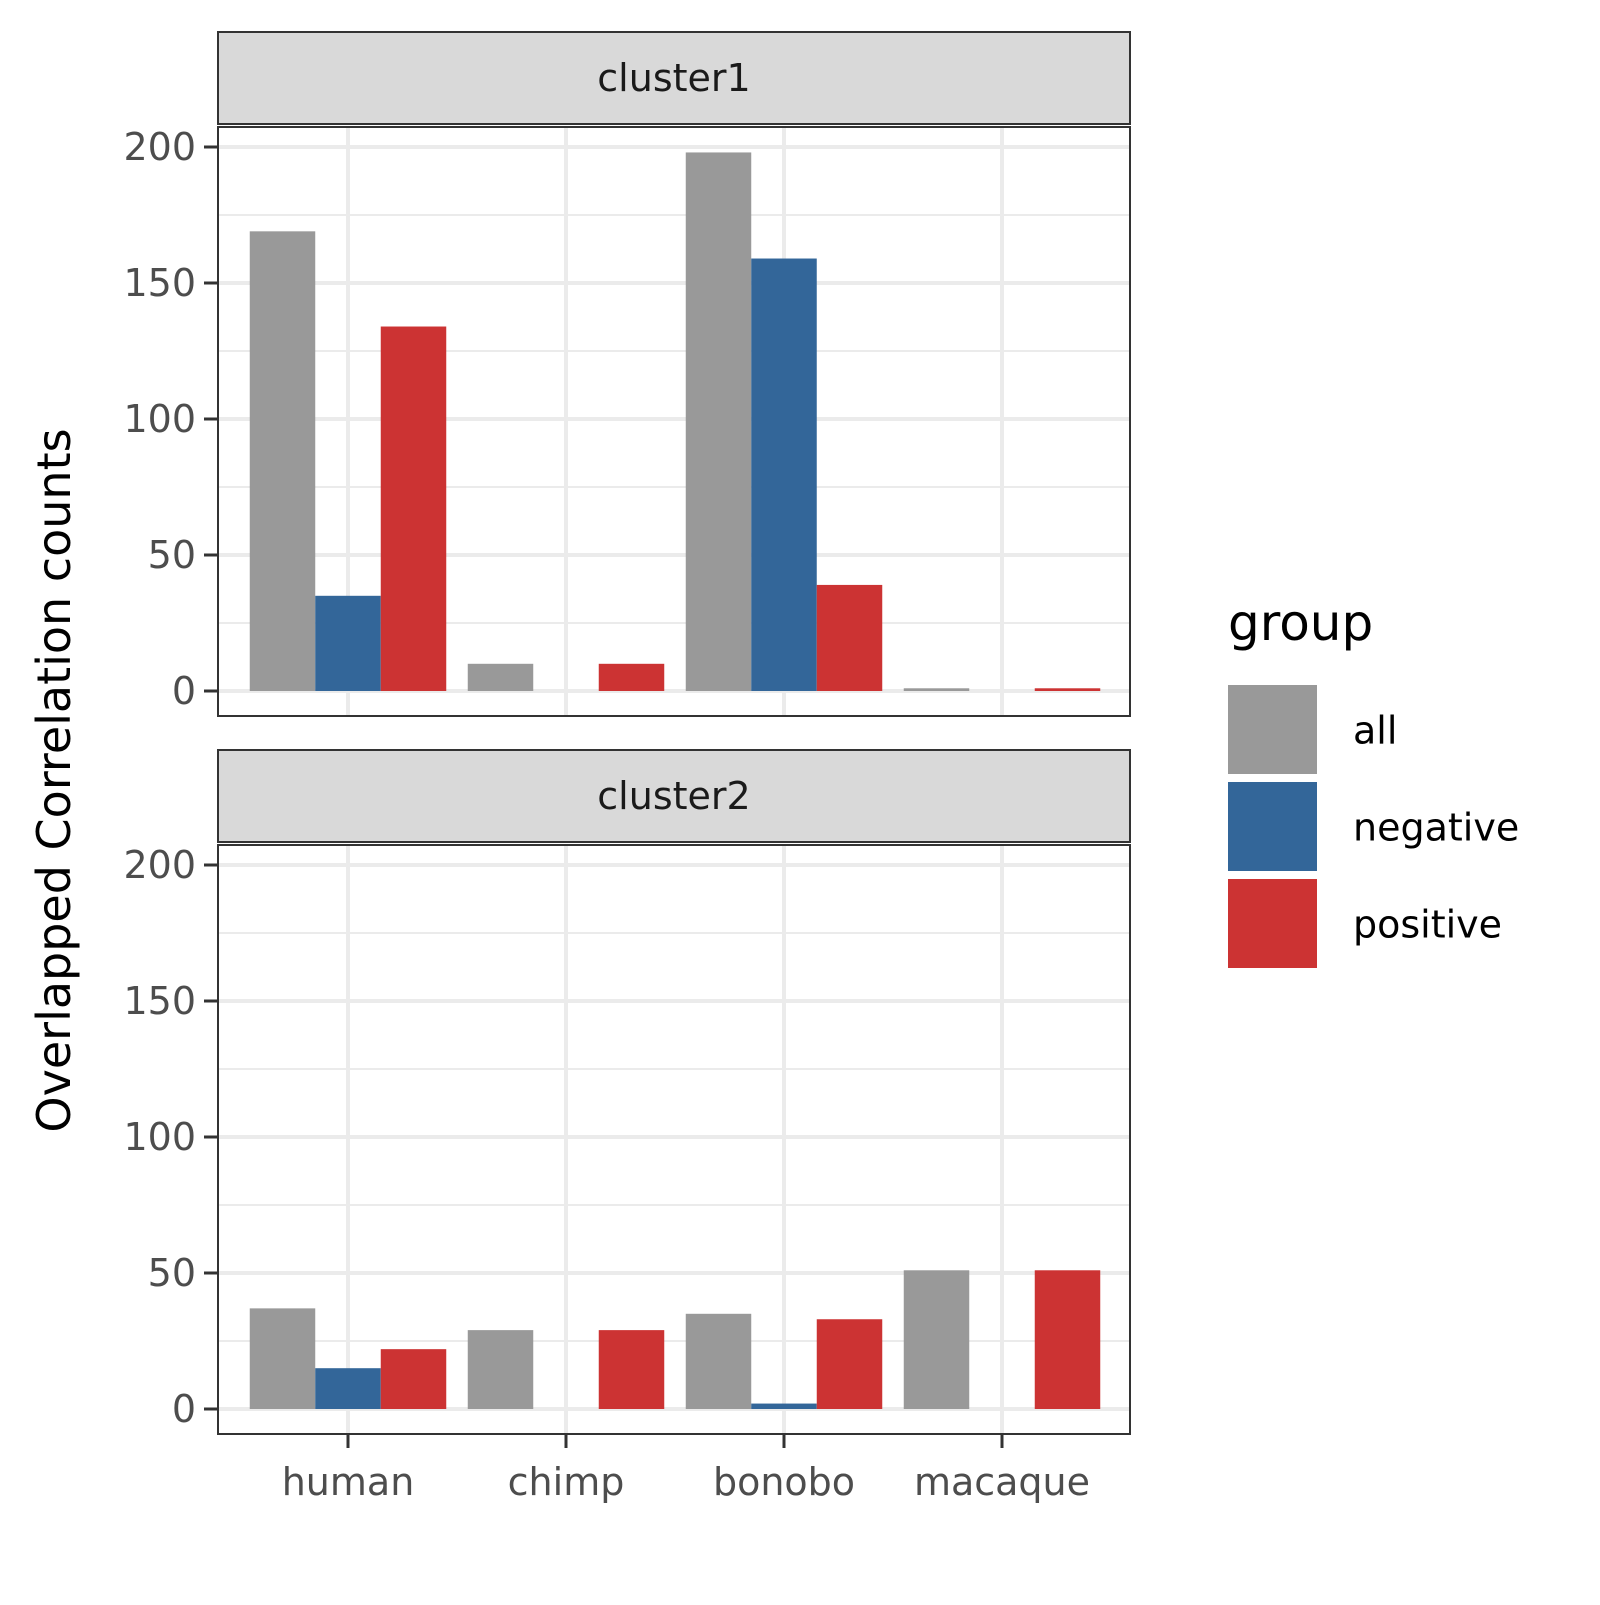 This screenshot has height=1605, width=1600. Describe the element at coordinates (1436, 828) in the screenshot. I see `legend-label-negative: negative` at that location.